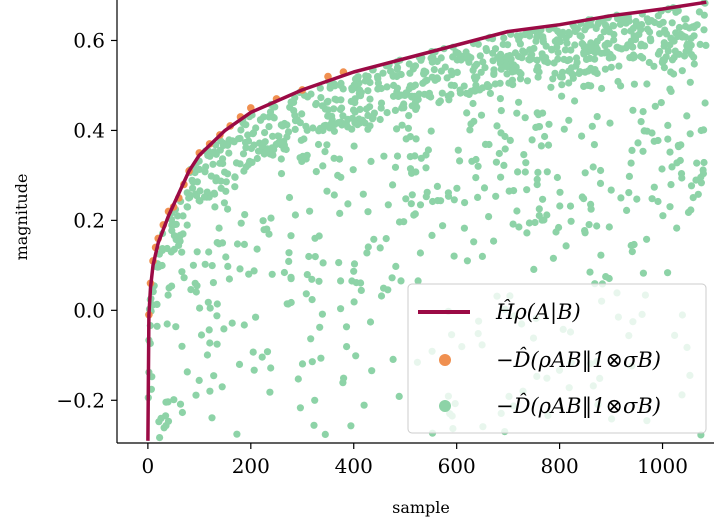 The height and width of the screenshot is (523, 714). I want to click on y-tick-label: −0.2, so click(80, 400).